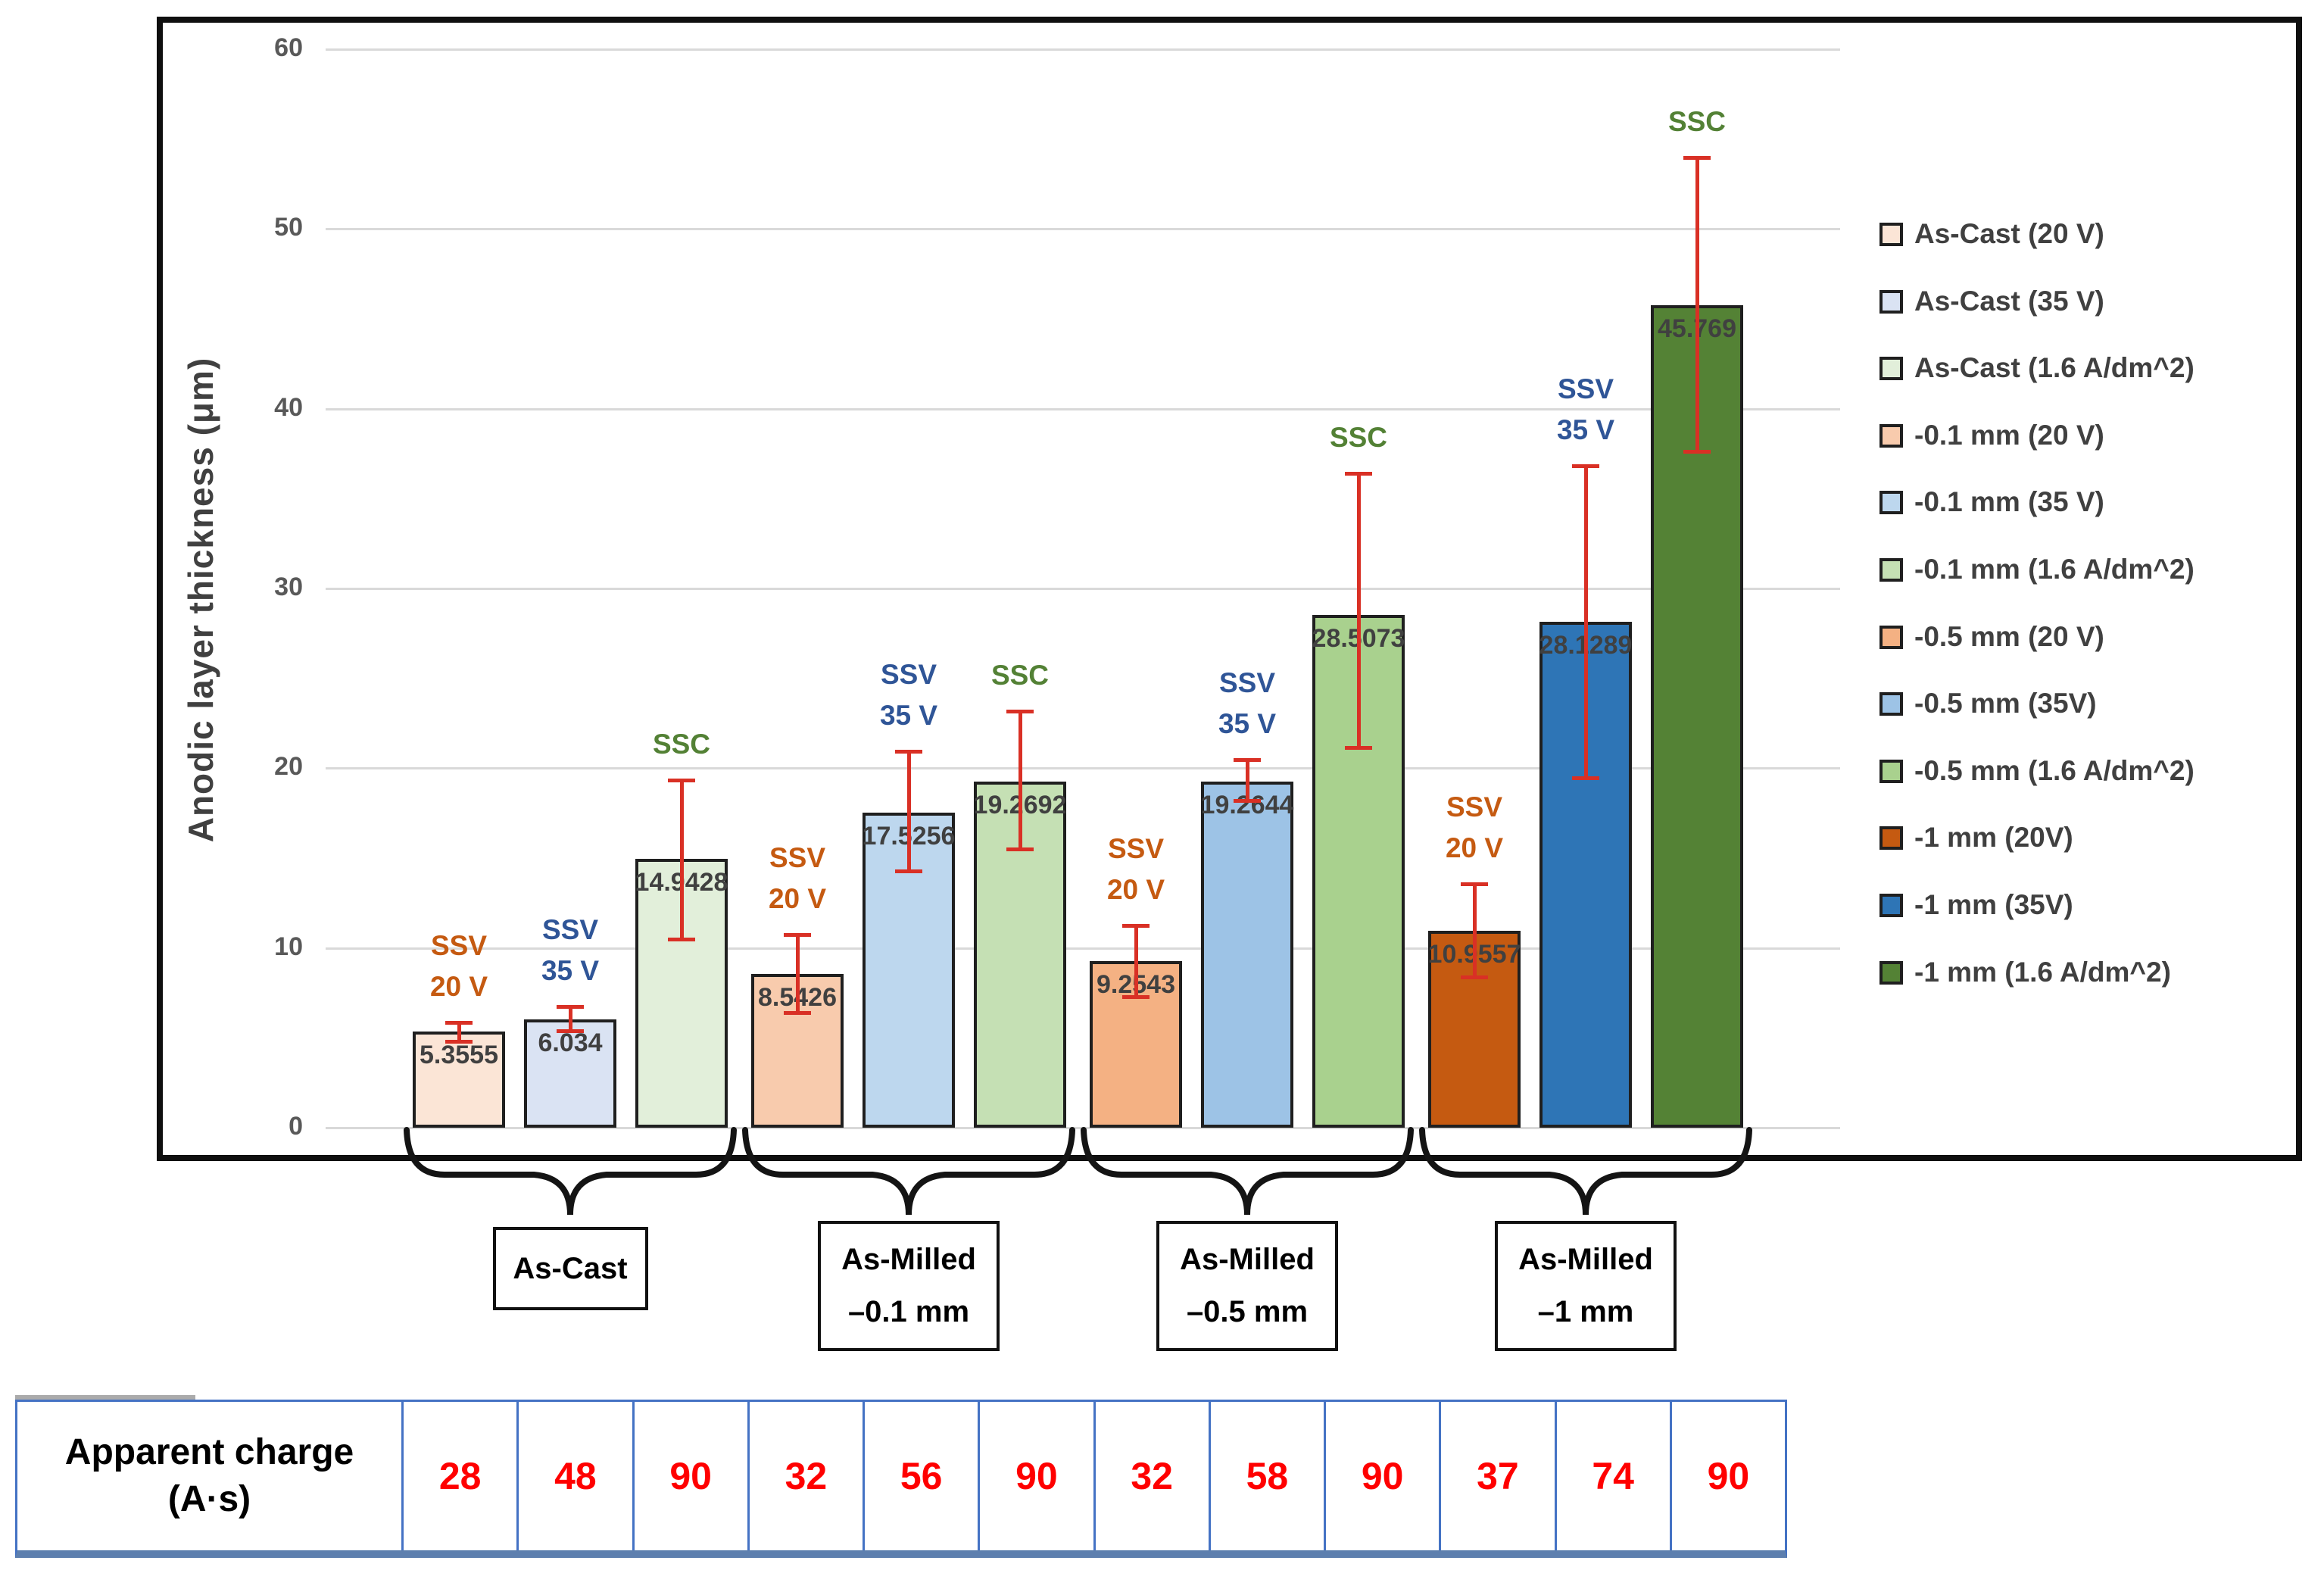 The width and height of the screenshot is (2324, 1570). What do you see at coordinates (2025, 973) in the screenshot?
I see `legend-item: -1 mm (1.6 A/dm^2)` at bounding box center [2025, 973].